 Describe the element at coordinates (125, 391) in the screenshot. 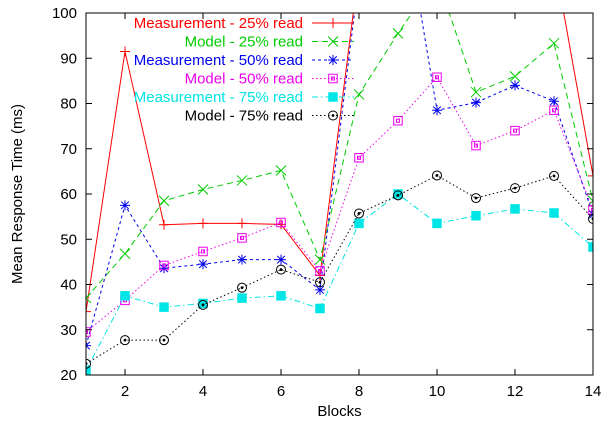

I see `x-tick-label: 2` at that location.